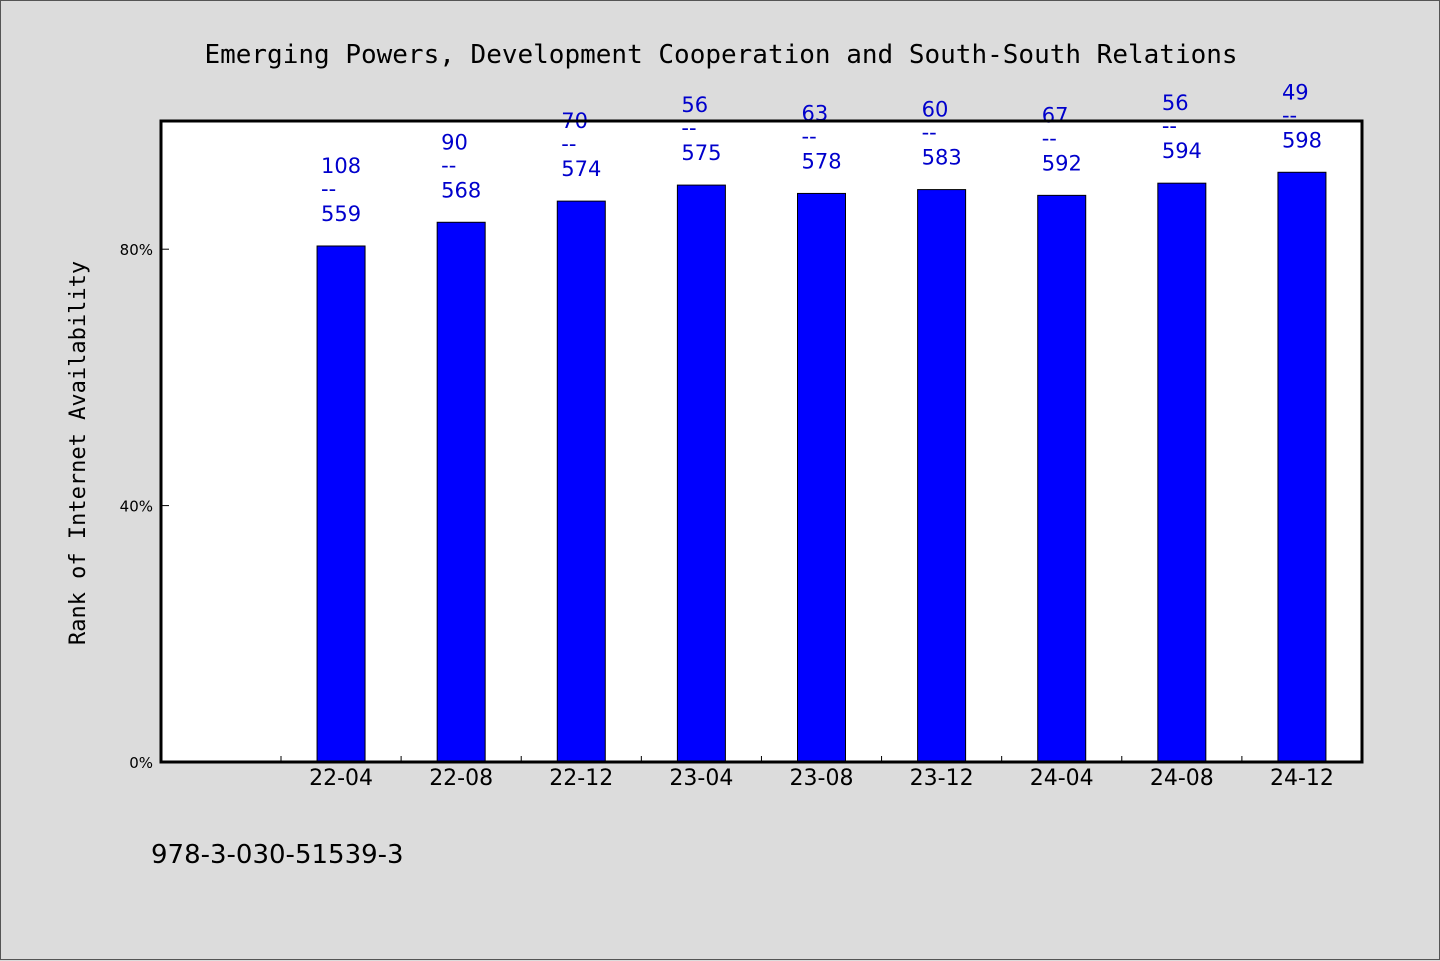  What do you see at coordinates (78, 453) in the screenshot?
I see `y-axis-label: Rank of Internet Availability` at bounding box center [78, 453].